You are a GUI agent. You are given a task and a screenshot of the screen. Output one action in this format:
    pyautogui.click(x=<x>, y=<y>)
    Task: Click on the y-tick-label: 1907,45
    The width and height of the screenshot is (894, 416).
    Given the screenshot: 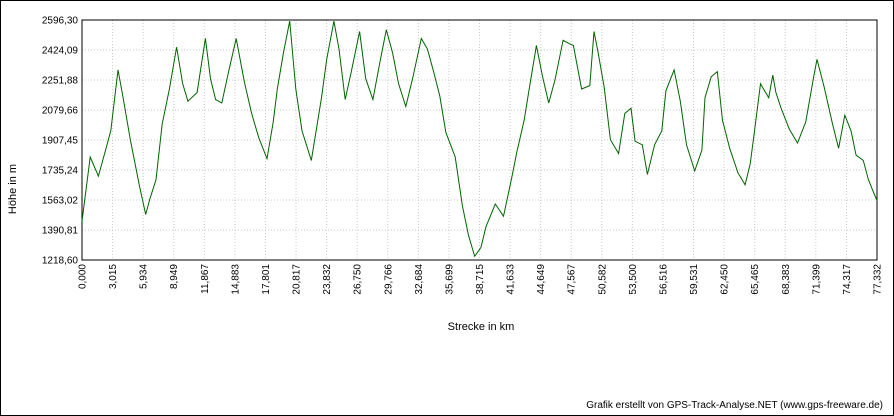 What is the action you would take?
    pyautogui.click(x=60, y=141)
    